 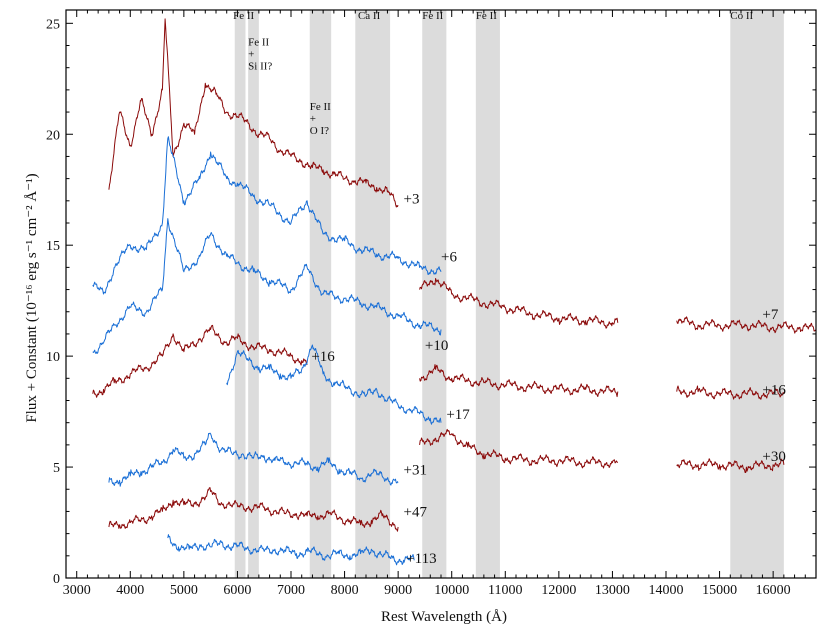 I want to click on band-label-2-2: O I?, so click(x=319, y=131).